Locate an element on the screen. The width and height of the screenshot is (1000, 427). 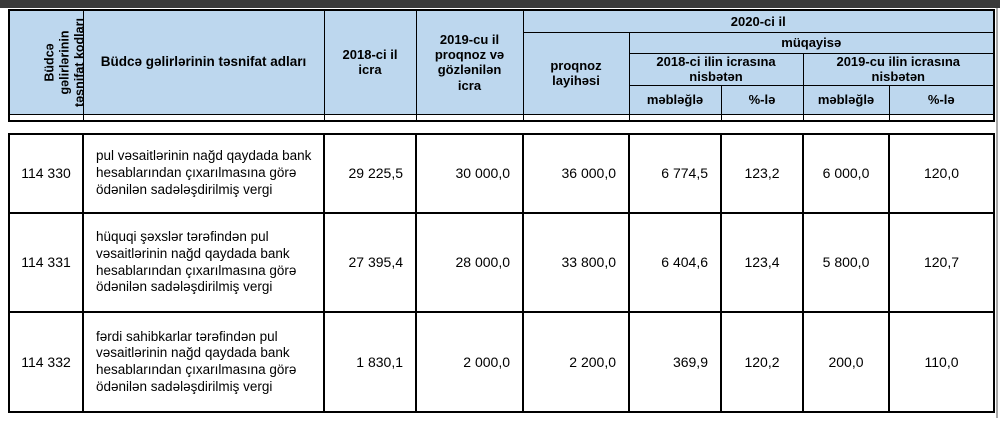
header-spacer-row is located at coordinates (501, 117).